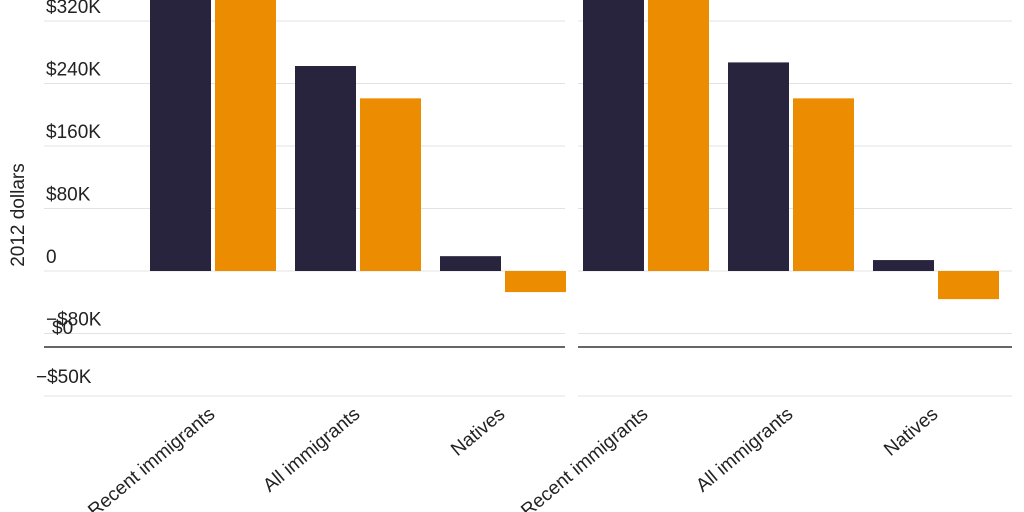  What do you see at coordinates (73, 132) in the screenshot?
I see `y-tick-label: $160K` at bounding box center [73, 132].